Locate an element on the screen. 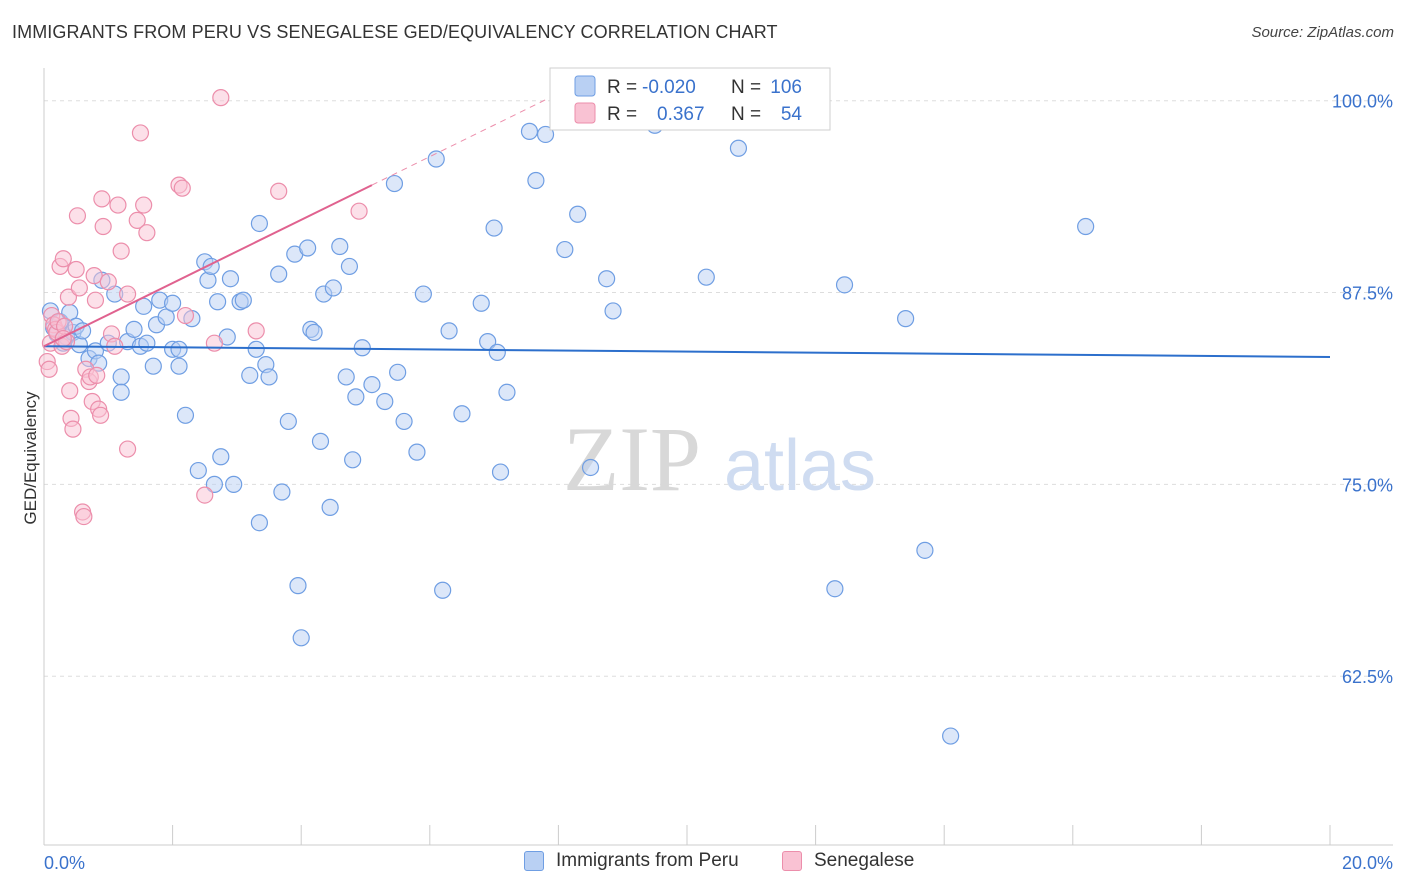 The width and height of the screenshot is (1406, 892). stats-legend: R = -0.020 N = 106 R = 0.367 N = 54 is located at coordinates (690, 99).